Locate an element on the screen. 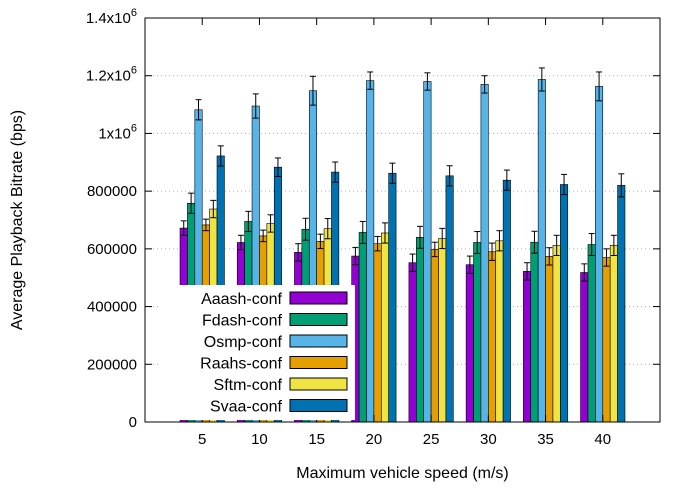 The height and width of the screenshot is (491, 684). y-tick-label: 1.4x10⁶ is located at coordinates (111, 17).